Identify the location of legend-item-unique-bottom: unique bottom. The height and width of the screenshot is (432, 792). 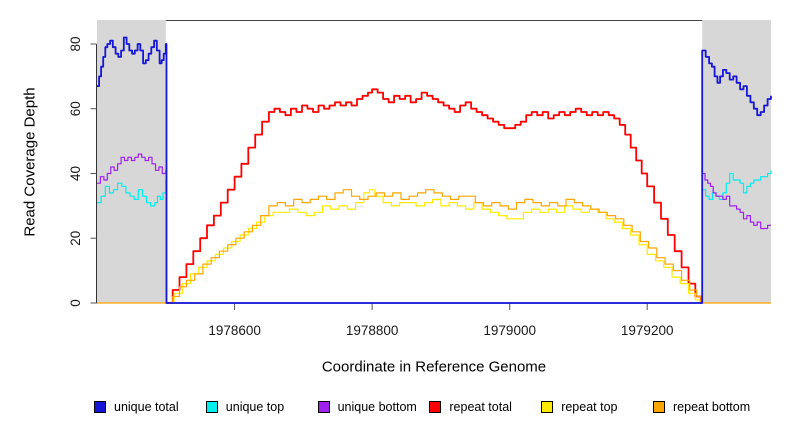
(367, 407).